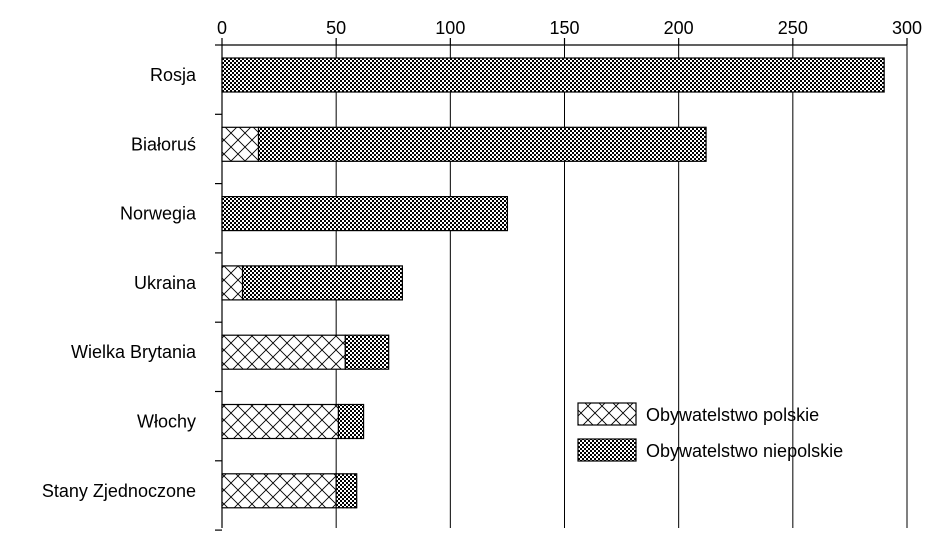 Image resolution: width=925 pixels, height=537 pixels. Describe the element at coordinates (119, 491) in the screenshot. I see `category-label: Stany Zjednoczone` at that location.